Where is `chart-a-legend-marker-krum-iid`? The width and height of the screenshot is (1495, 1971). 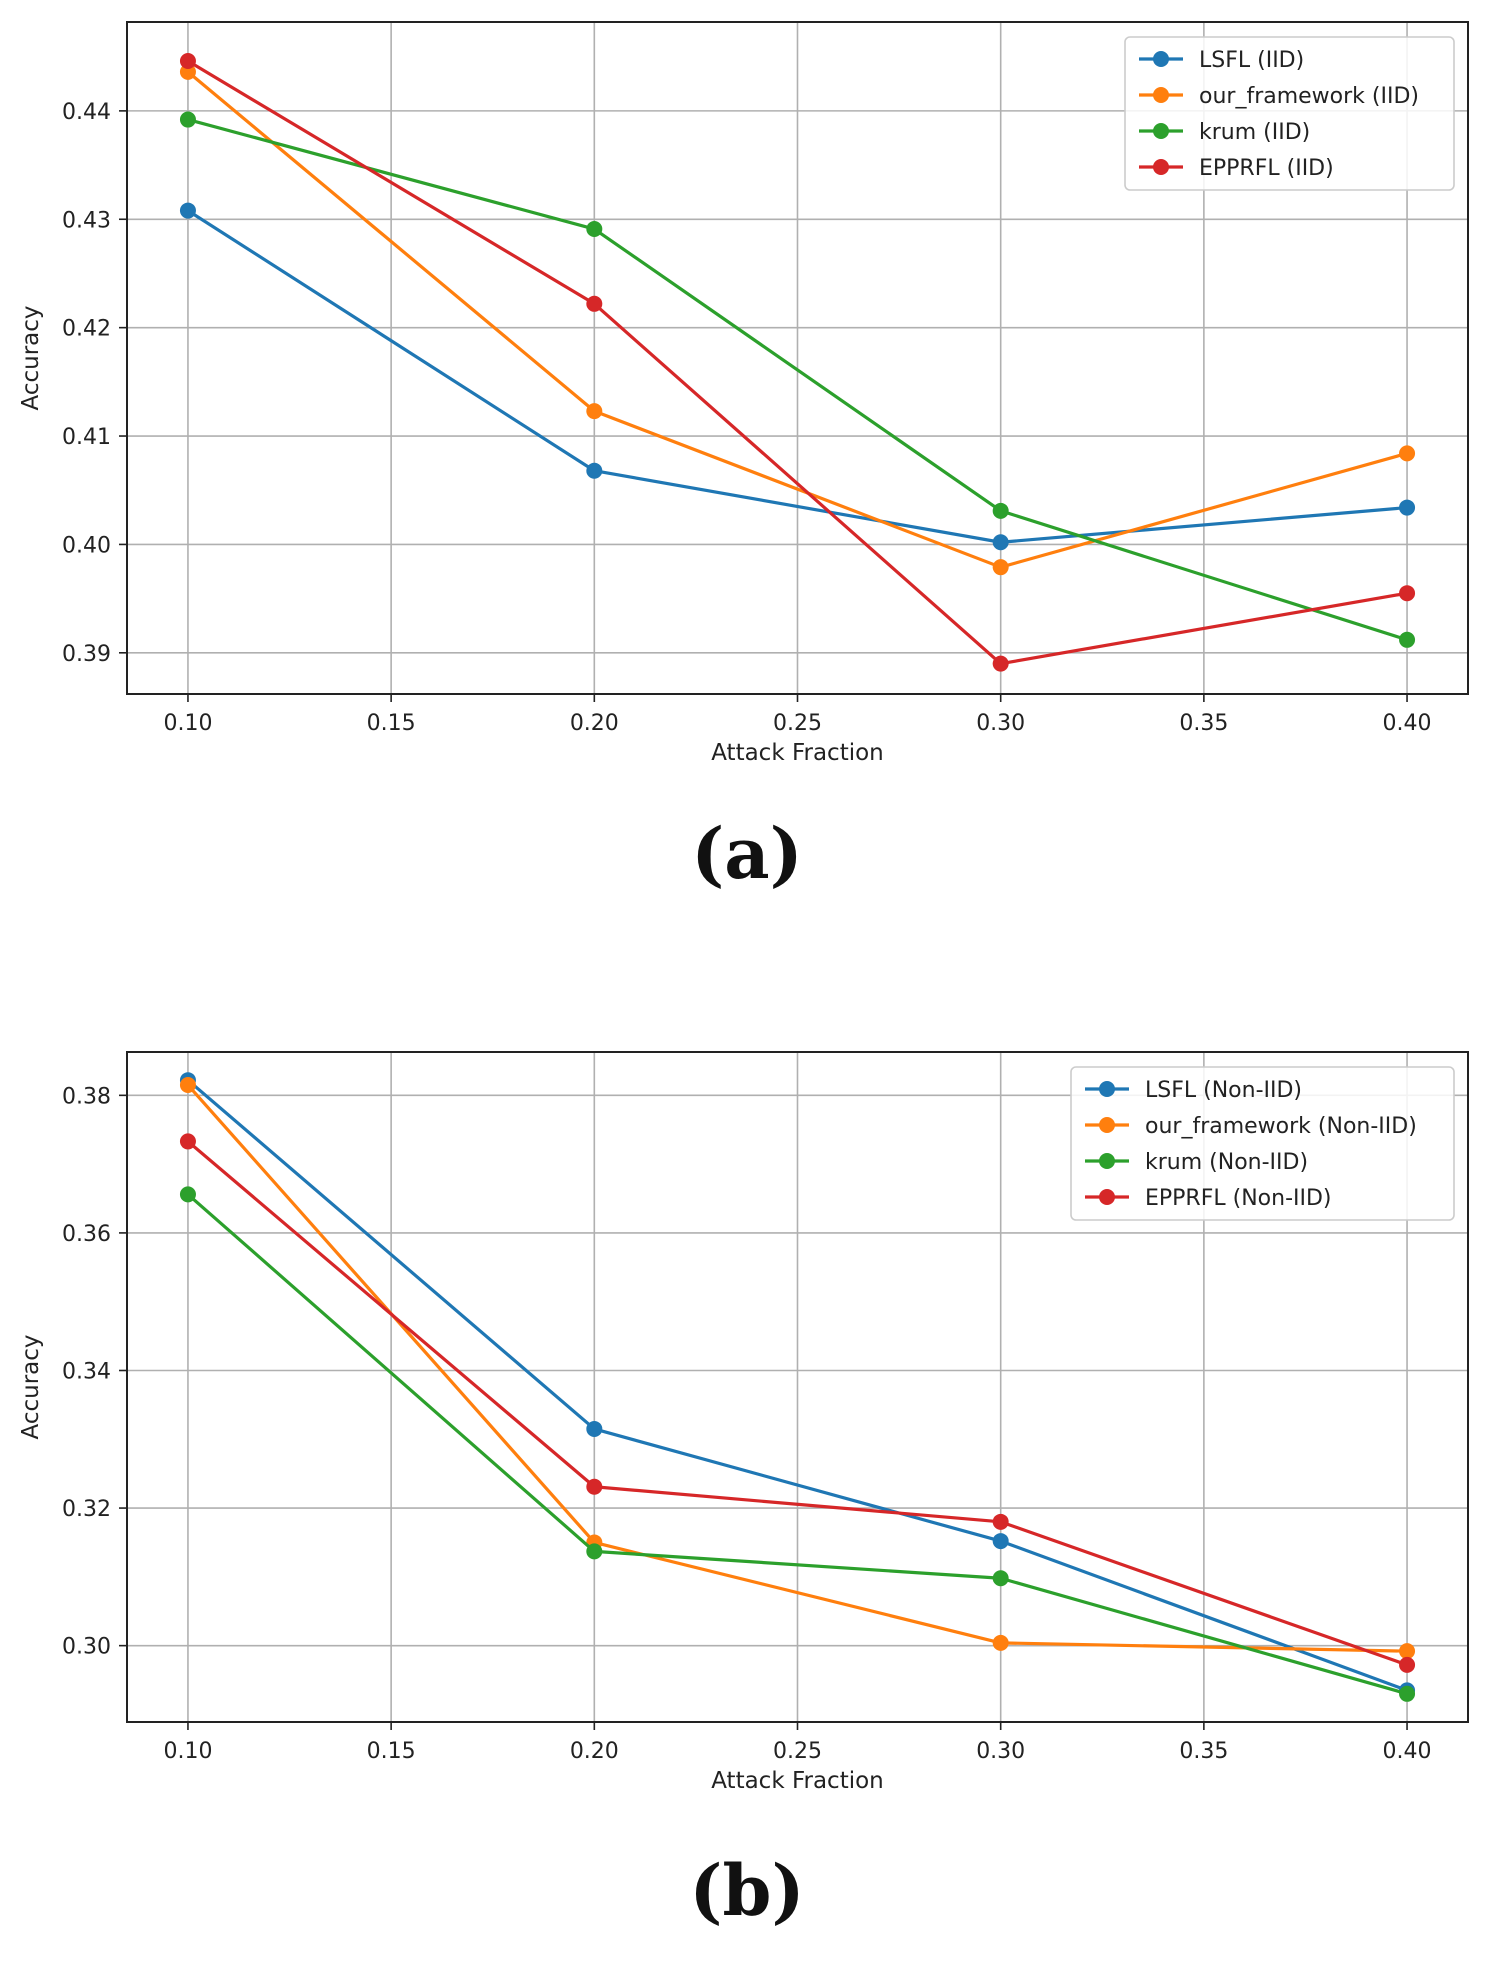 chart-a-legend-marker-krum-iid is located at coordinates (1161, 131).